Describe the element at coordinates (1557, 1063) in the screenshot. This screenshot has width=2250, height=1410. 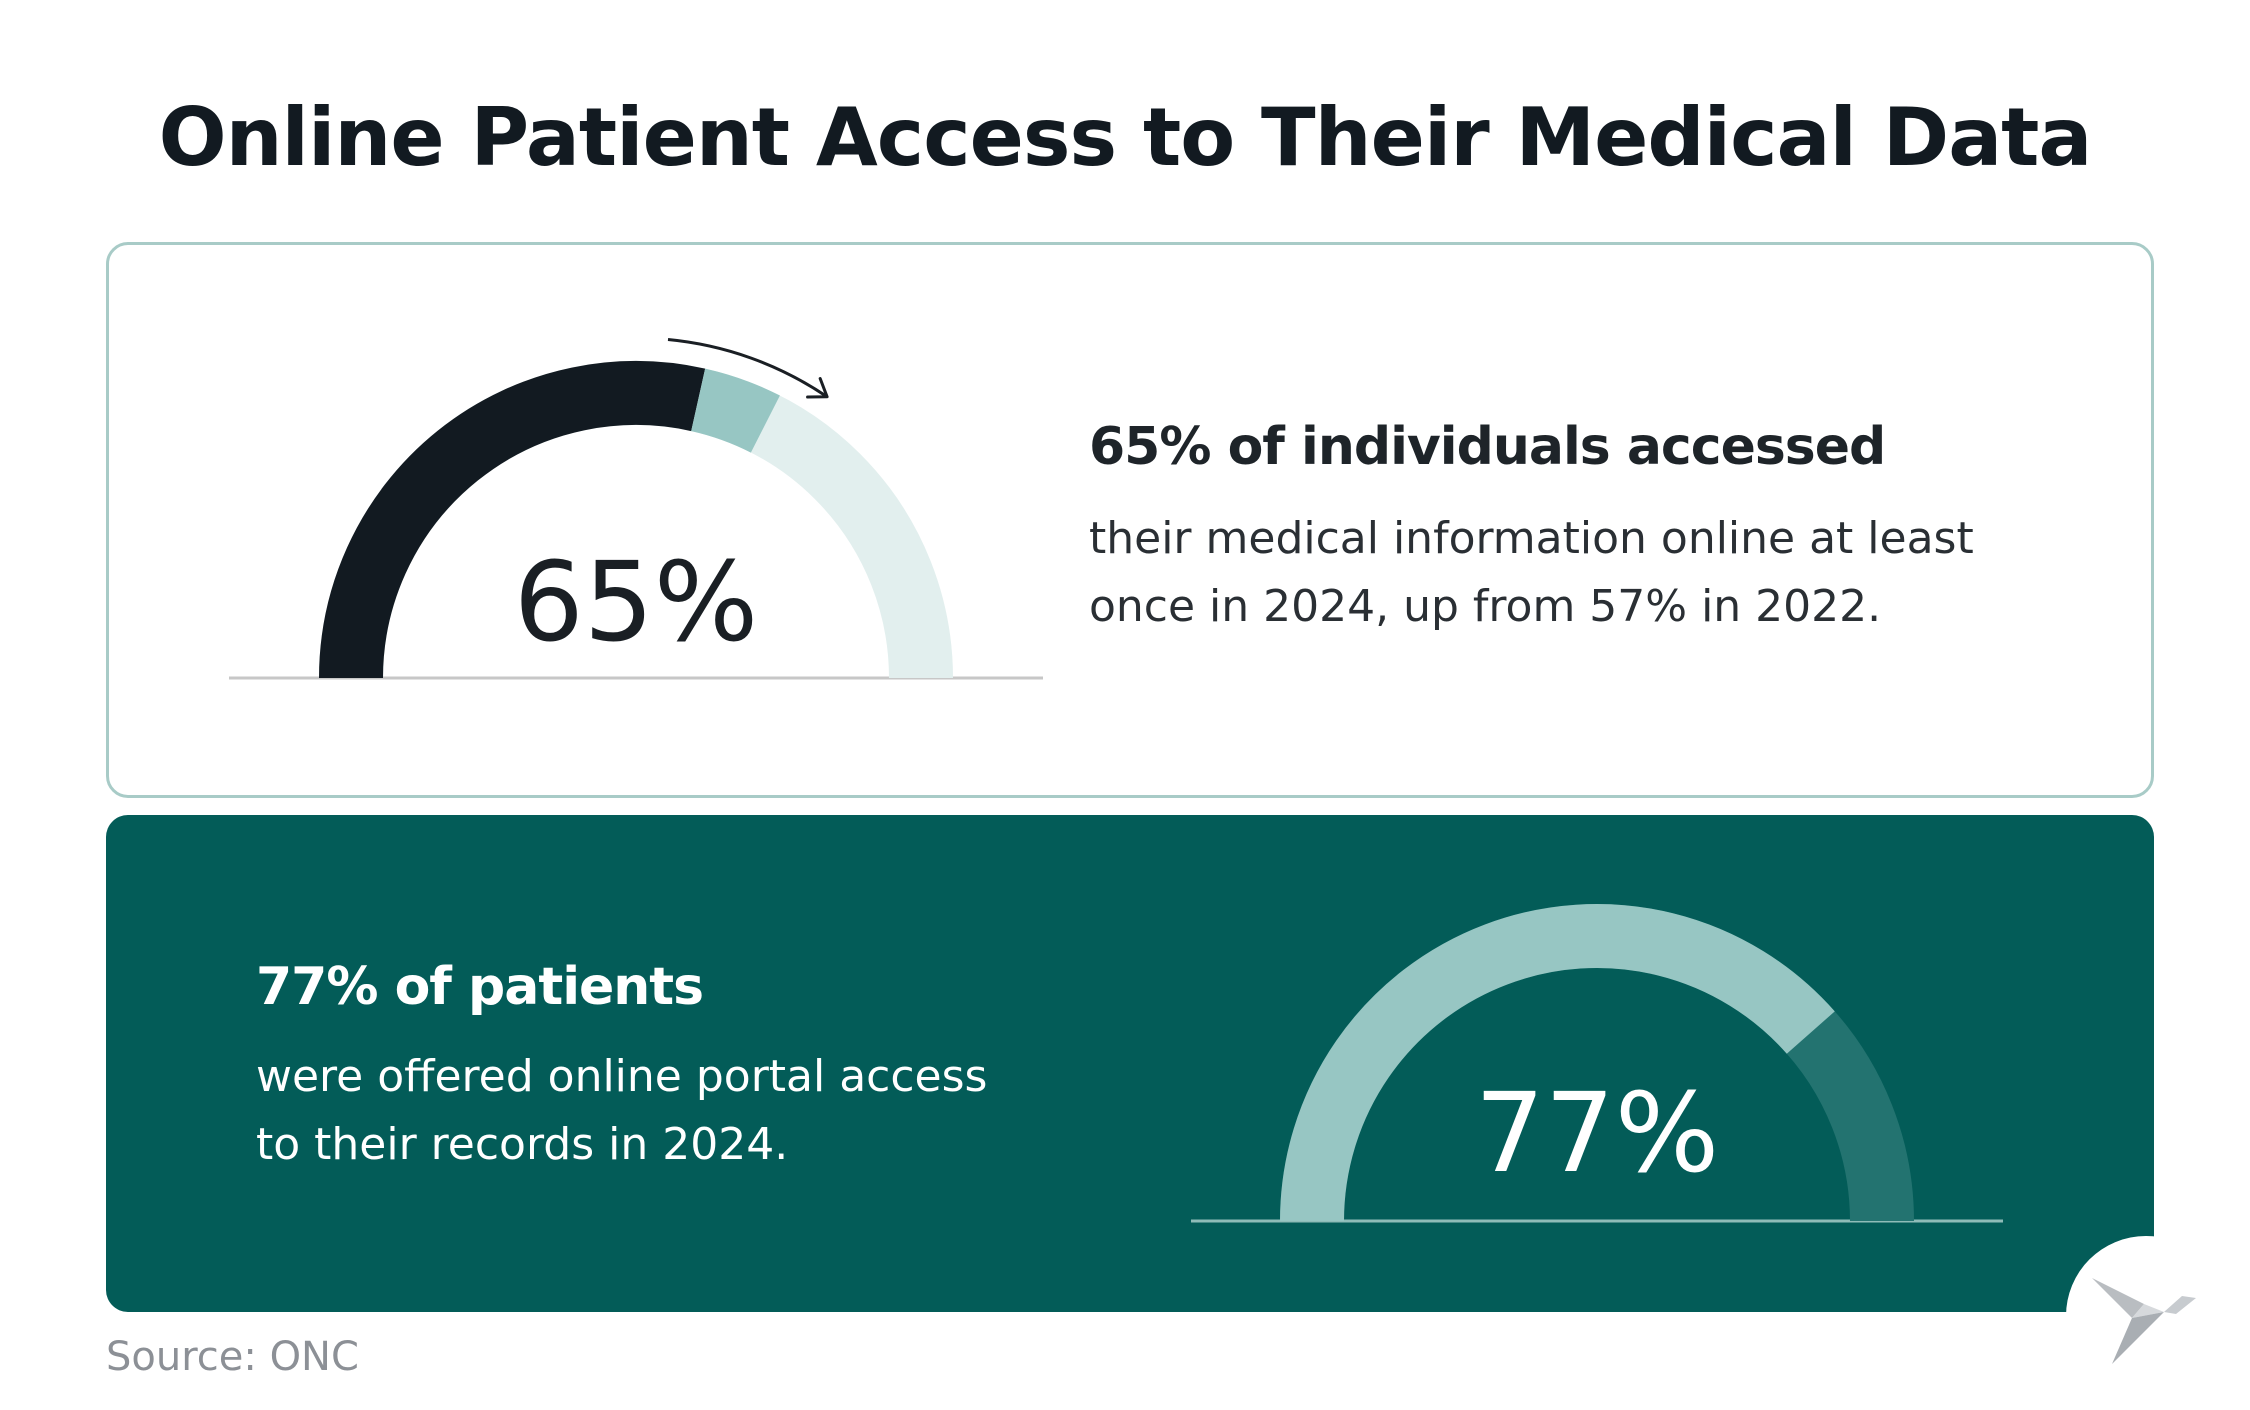
I see `gauge-segment-value` at that location.